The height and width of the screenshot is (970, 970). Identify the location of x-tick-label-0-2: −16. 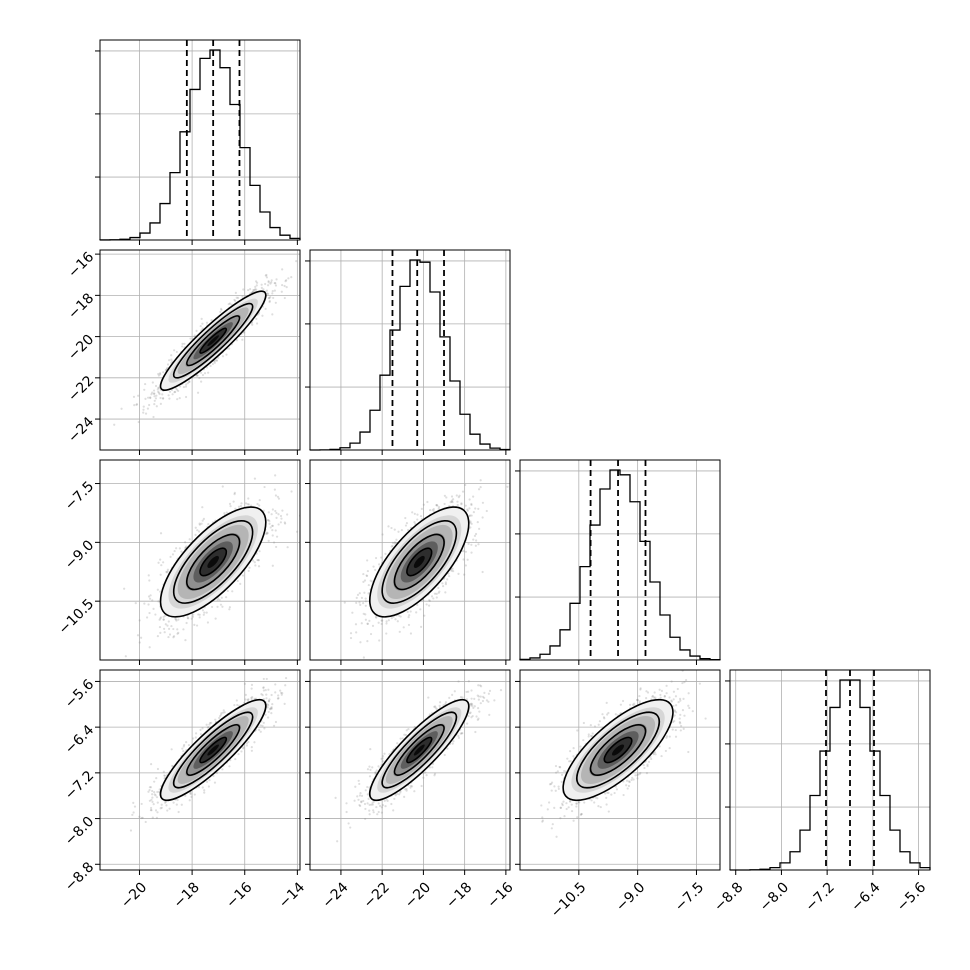
(239, 895).